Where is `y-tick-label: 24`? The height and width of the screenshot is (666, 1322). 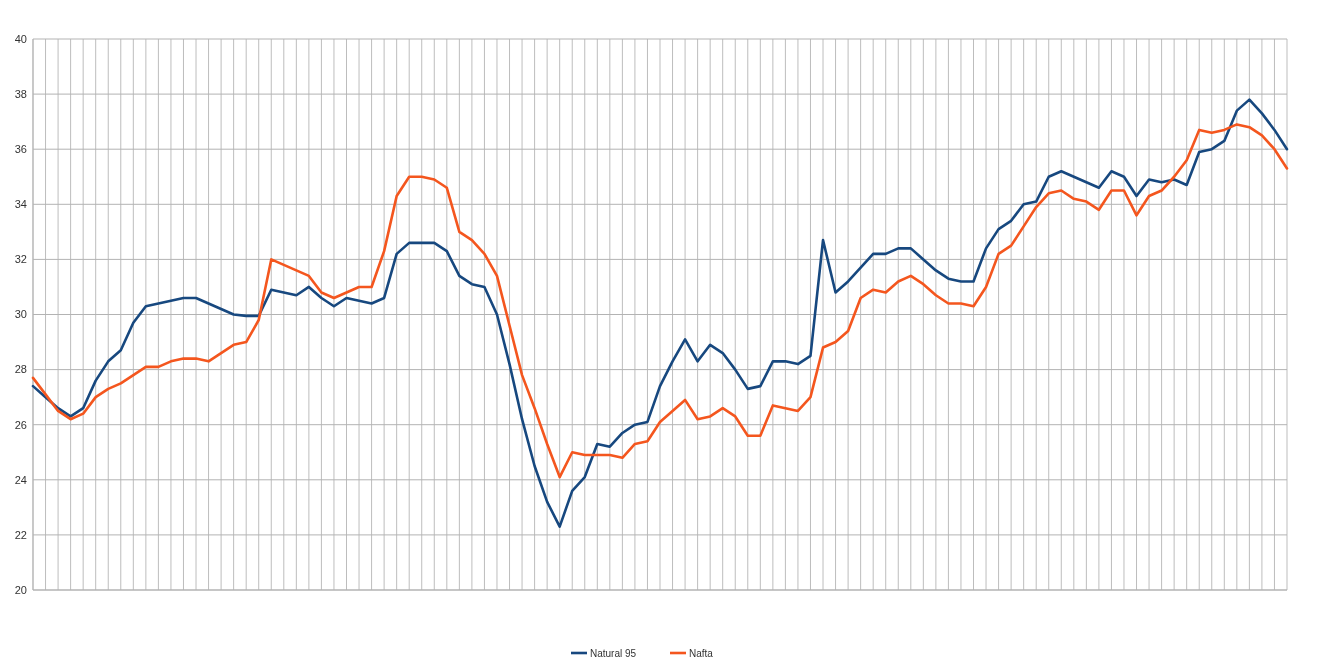
y-tick-label: 24 is located at coordinates (20, 479).